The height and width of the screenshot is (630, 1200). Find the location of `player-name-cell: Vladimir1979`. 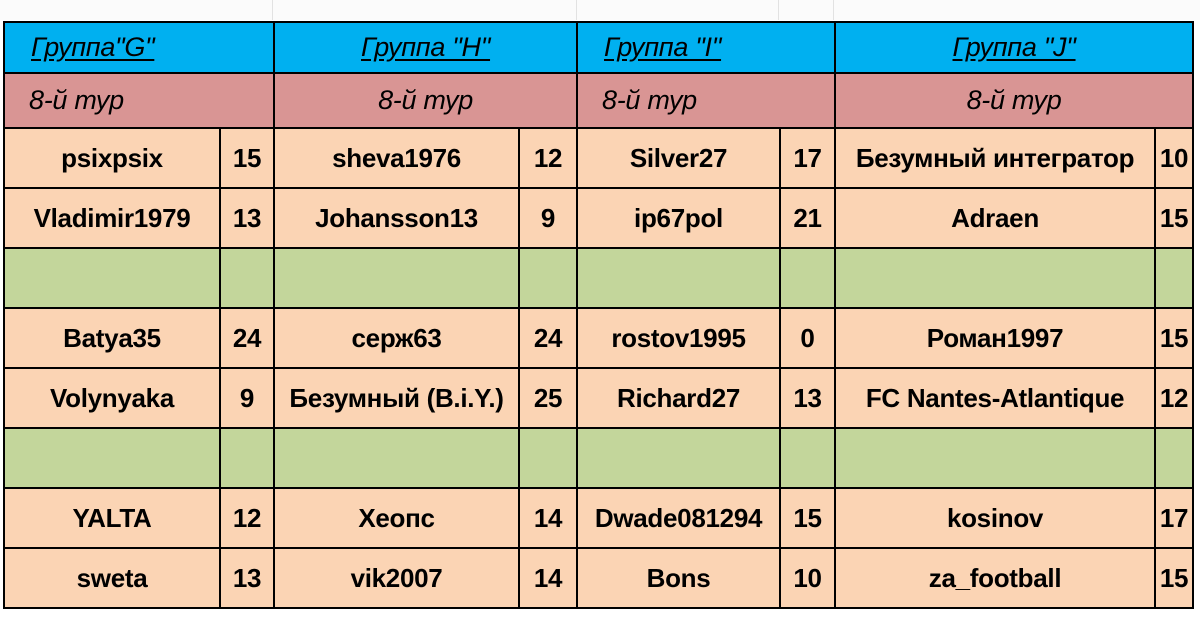

player-name-cell: Vladimir1979 is located at coordinates (112, 218).